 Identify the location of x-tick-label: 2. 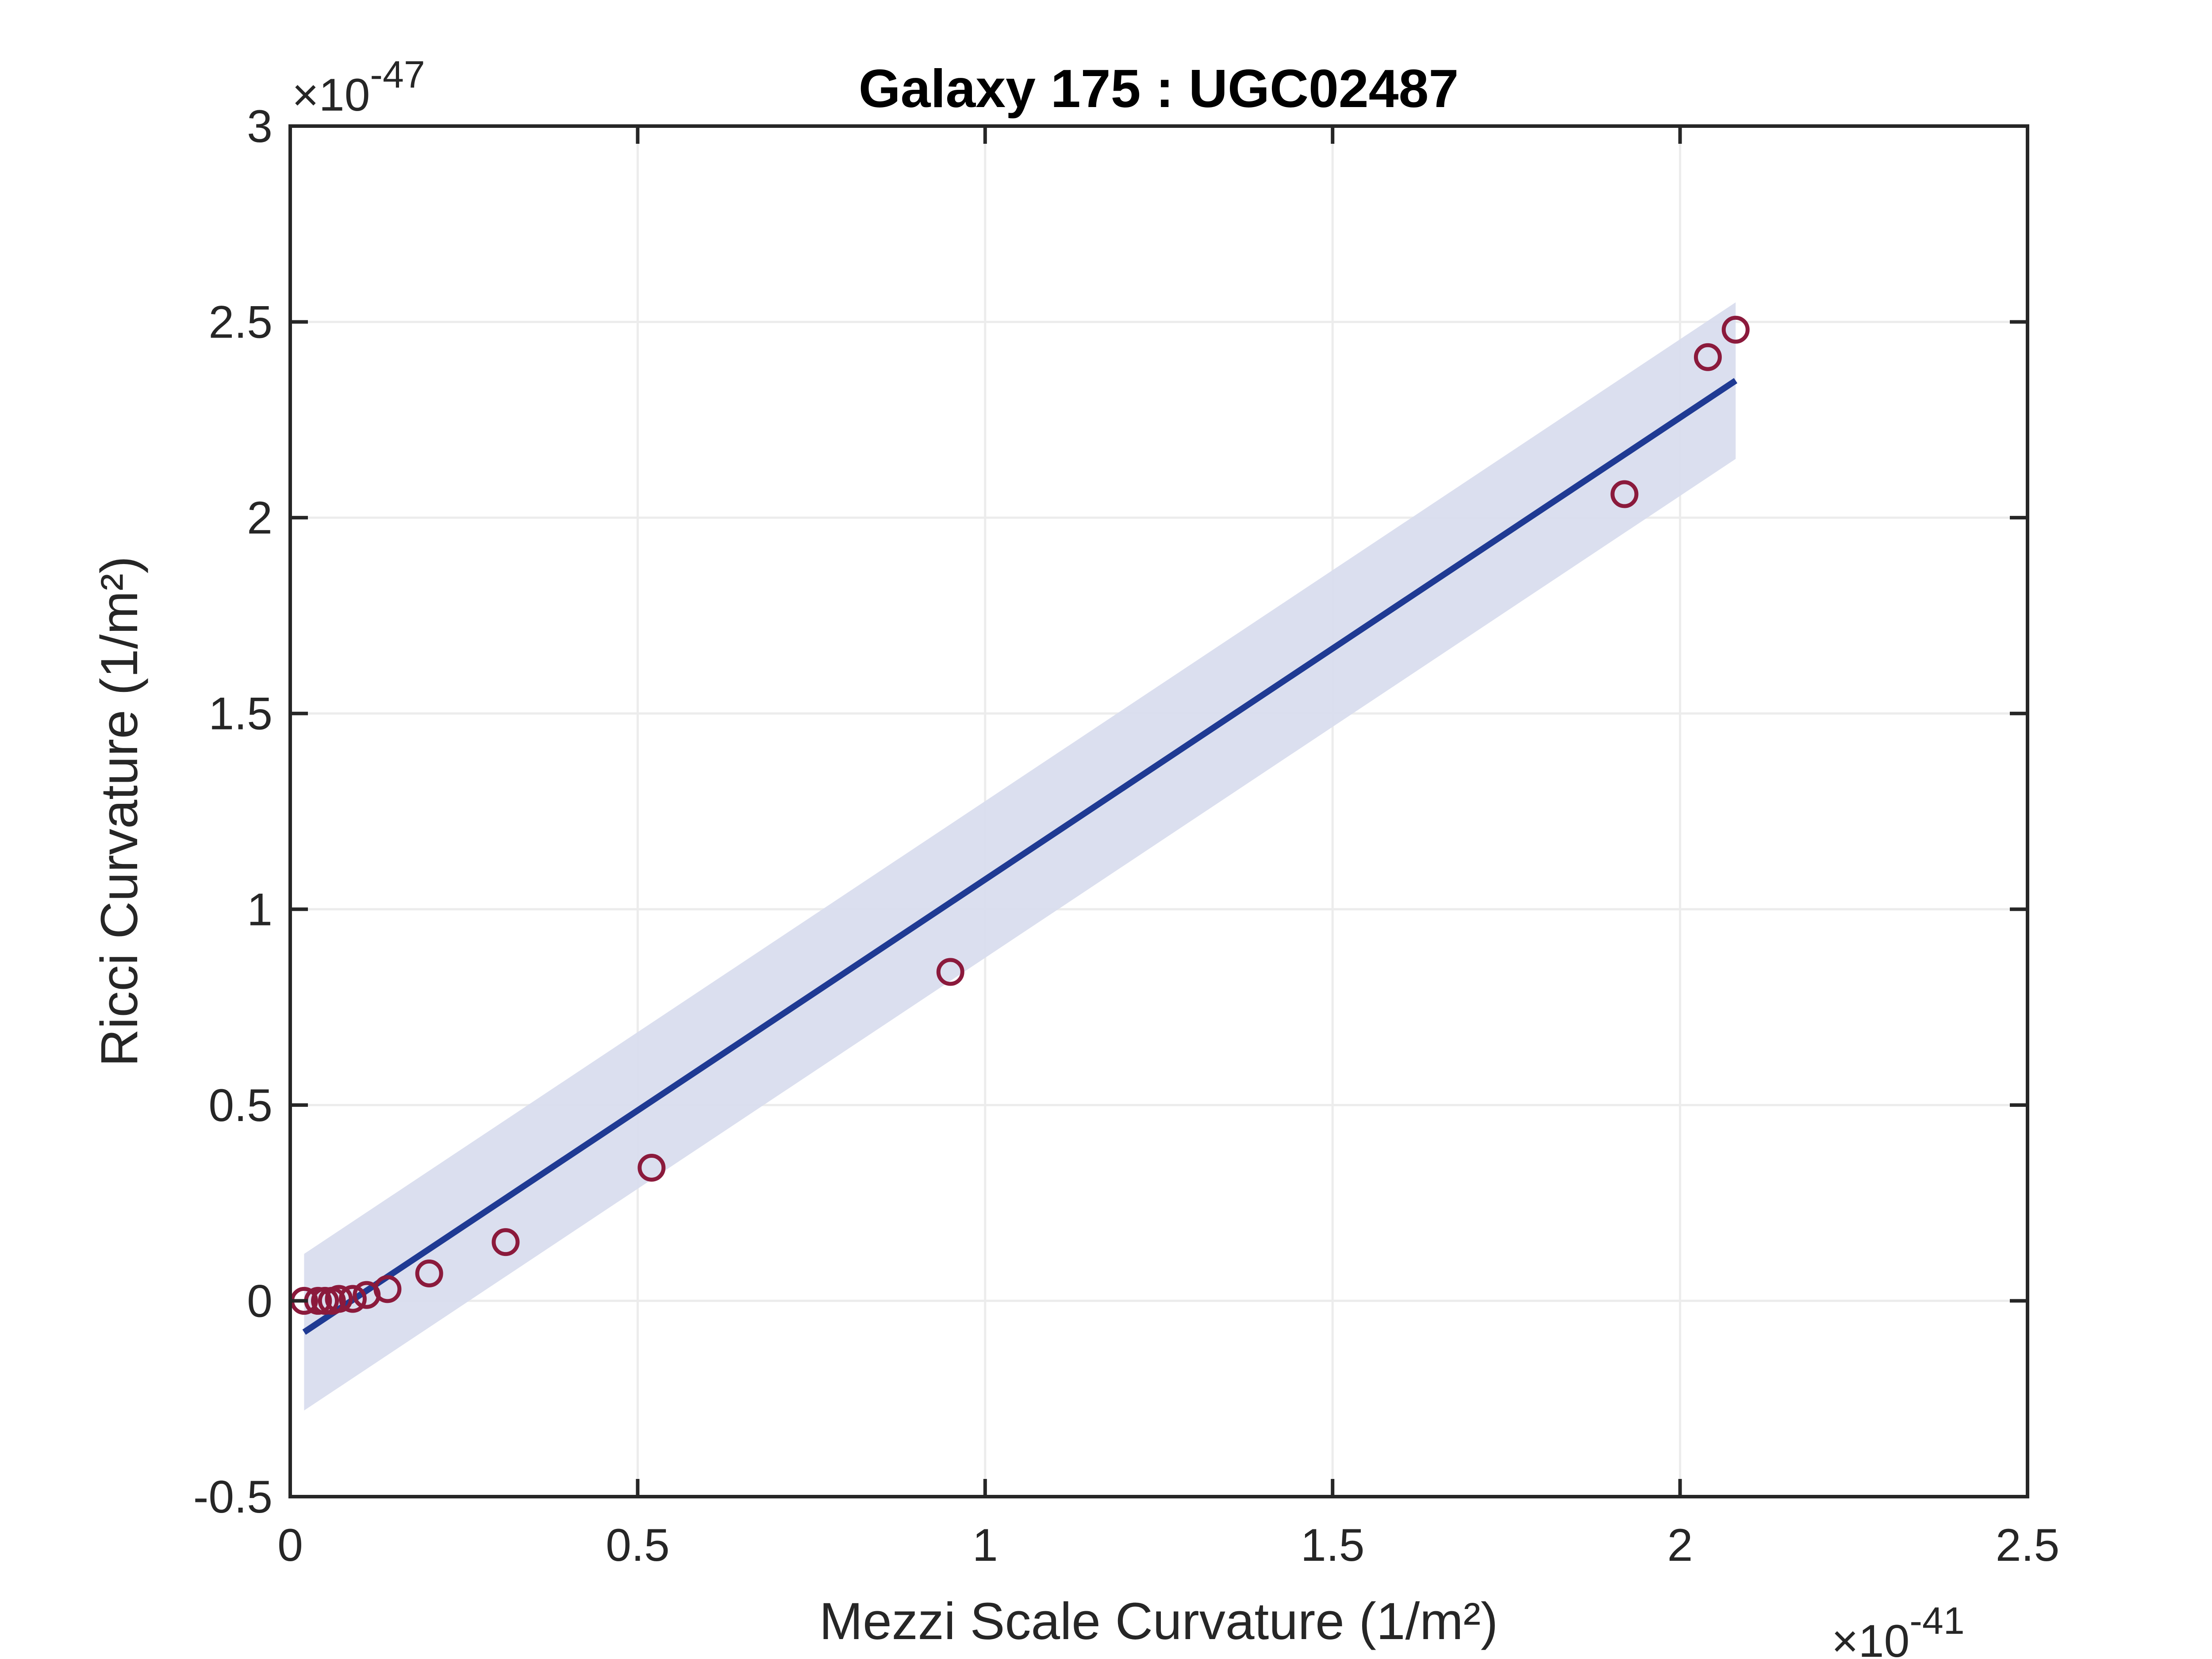
(1680, 1545).